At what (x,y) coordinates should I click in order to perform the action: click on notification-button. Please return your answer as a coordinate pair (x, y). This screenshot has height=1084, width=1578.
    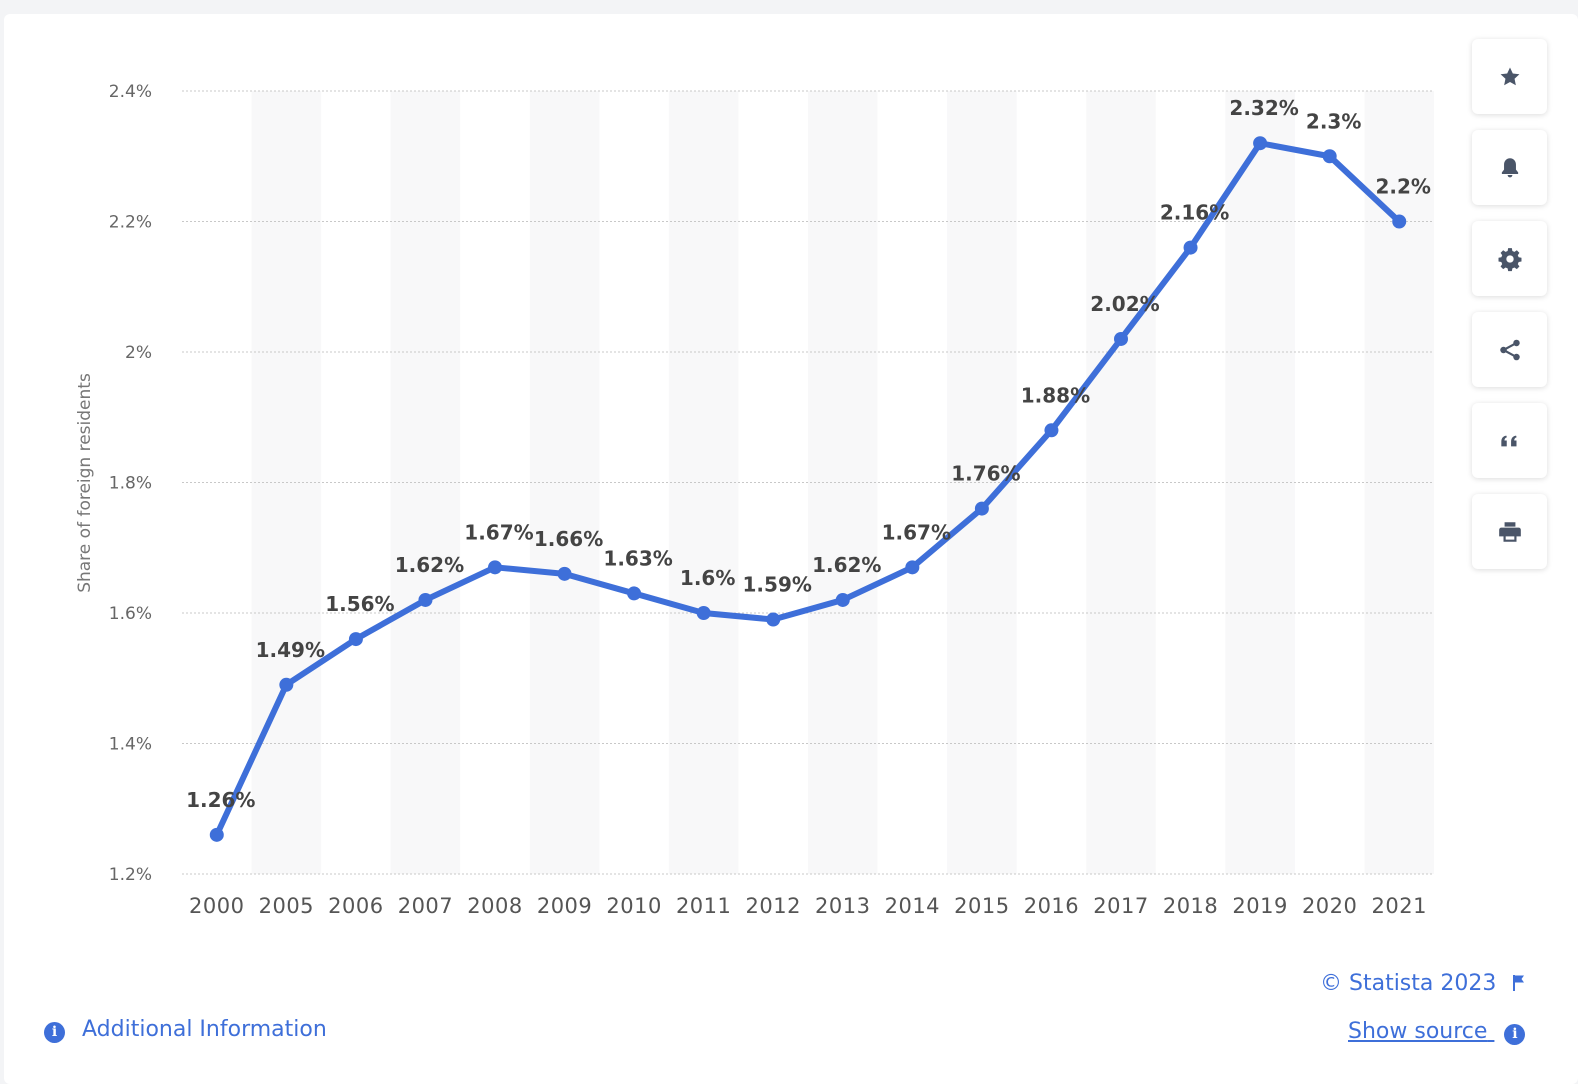
    Looking at the image, I should click on (1509, 167).